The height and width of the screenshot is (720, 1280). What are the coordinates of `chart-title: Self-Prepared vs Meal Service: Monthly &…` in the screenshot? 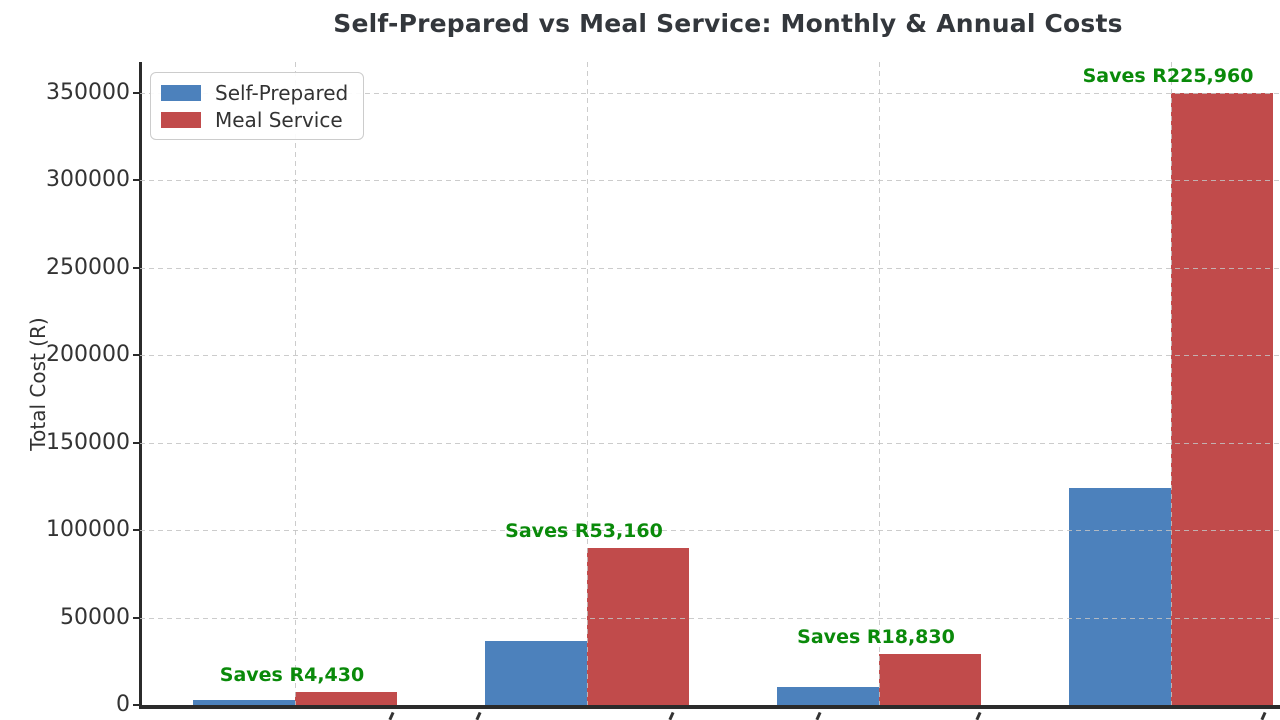 It's located at (728, 23).